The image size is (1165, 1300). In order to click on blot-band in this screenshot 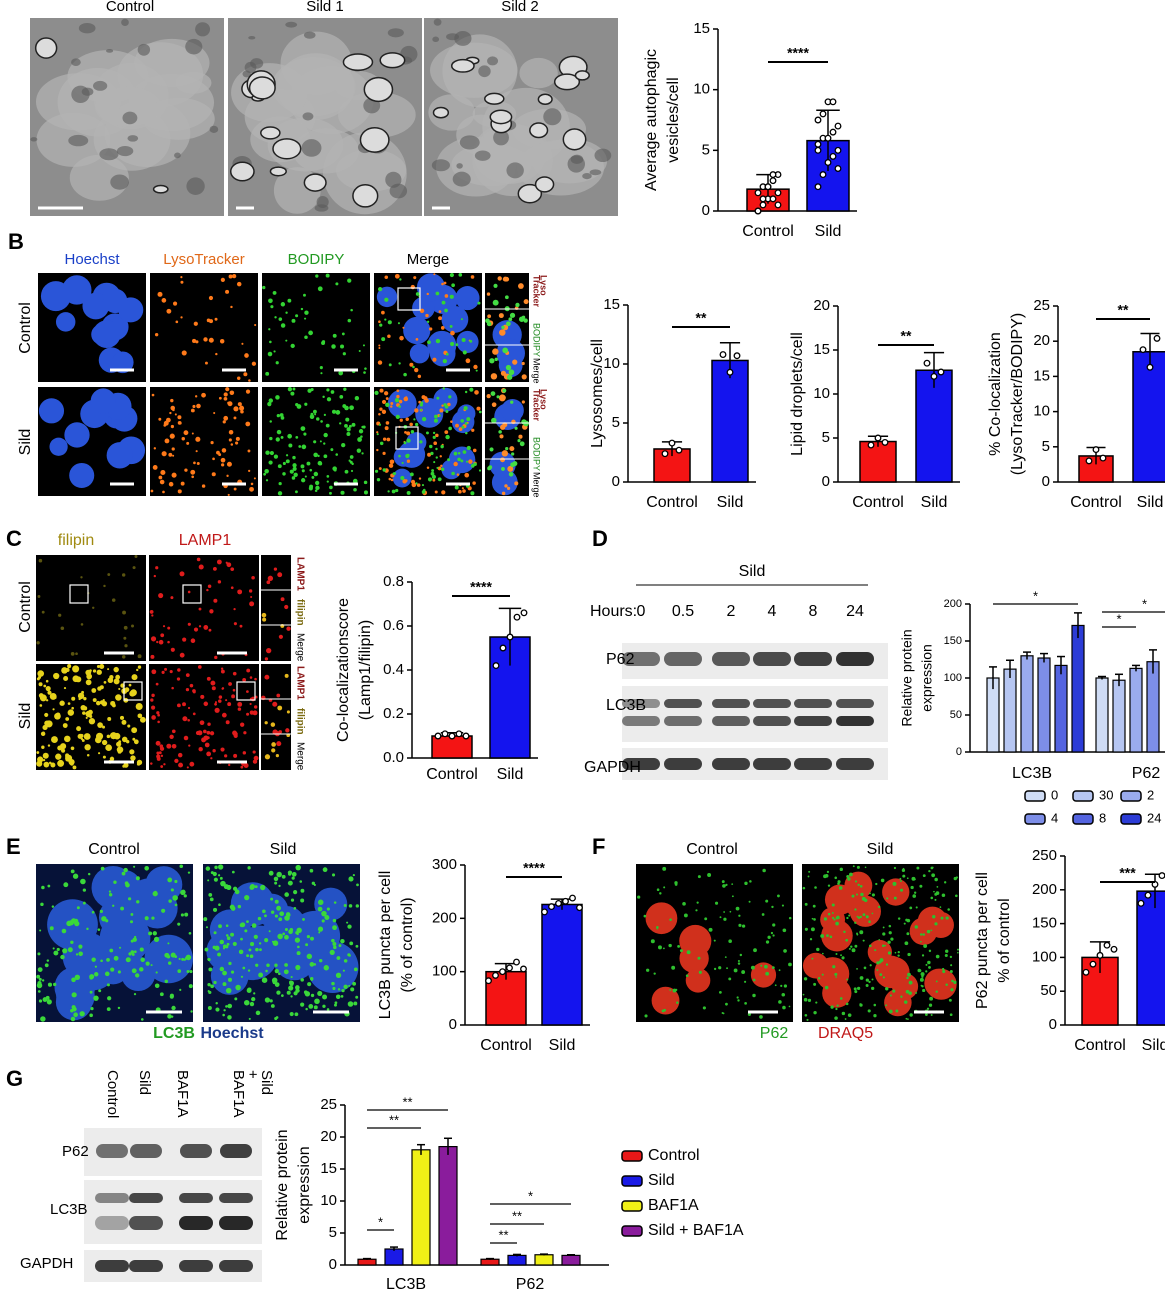, I will do `click(855, 659)`.